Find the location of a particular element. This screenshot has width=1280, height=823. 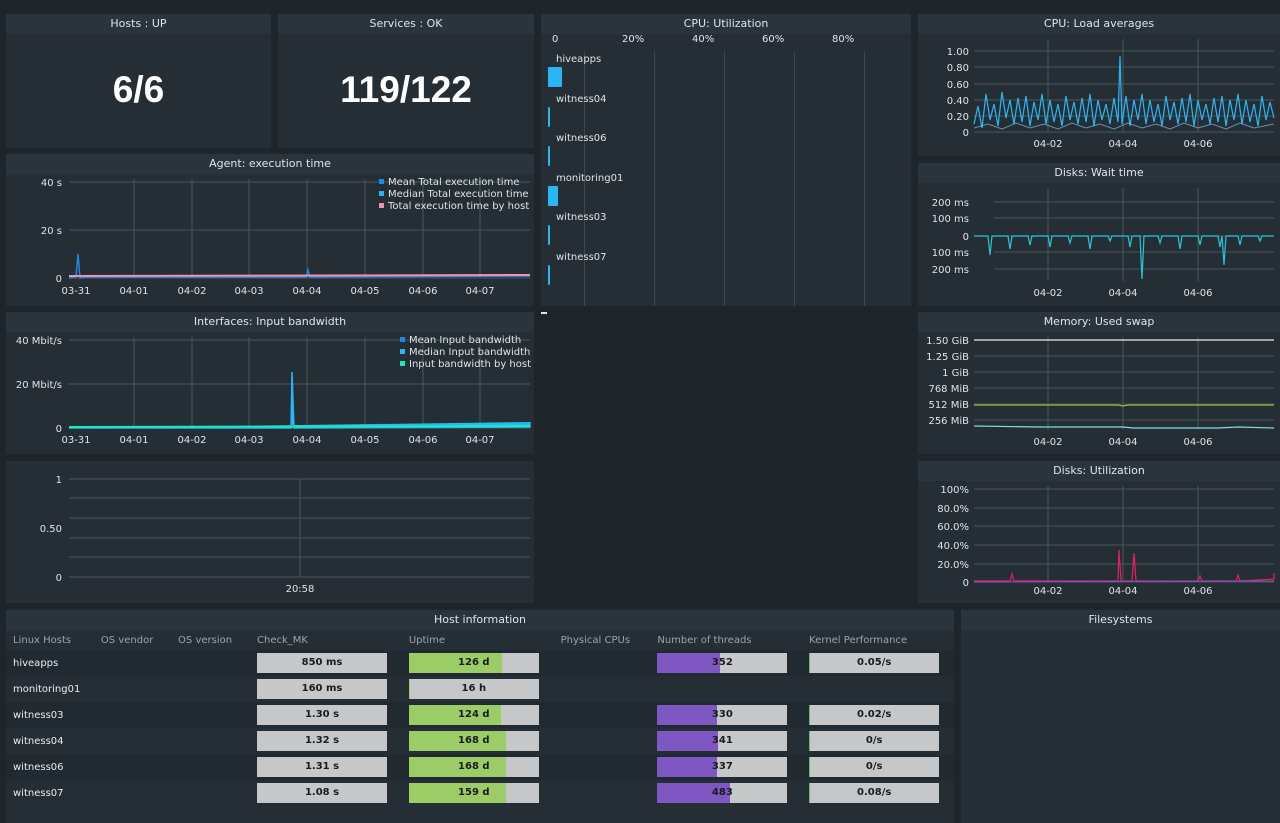

threads-bar-text: 330 is located at coordinates (722, 714).